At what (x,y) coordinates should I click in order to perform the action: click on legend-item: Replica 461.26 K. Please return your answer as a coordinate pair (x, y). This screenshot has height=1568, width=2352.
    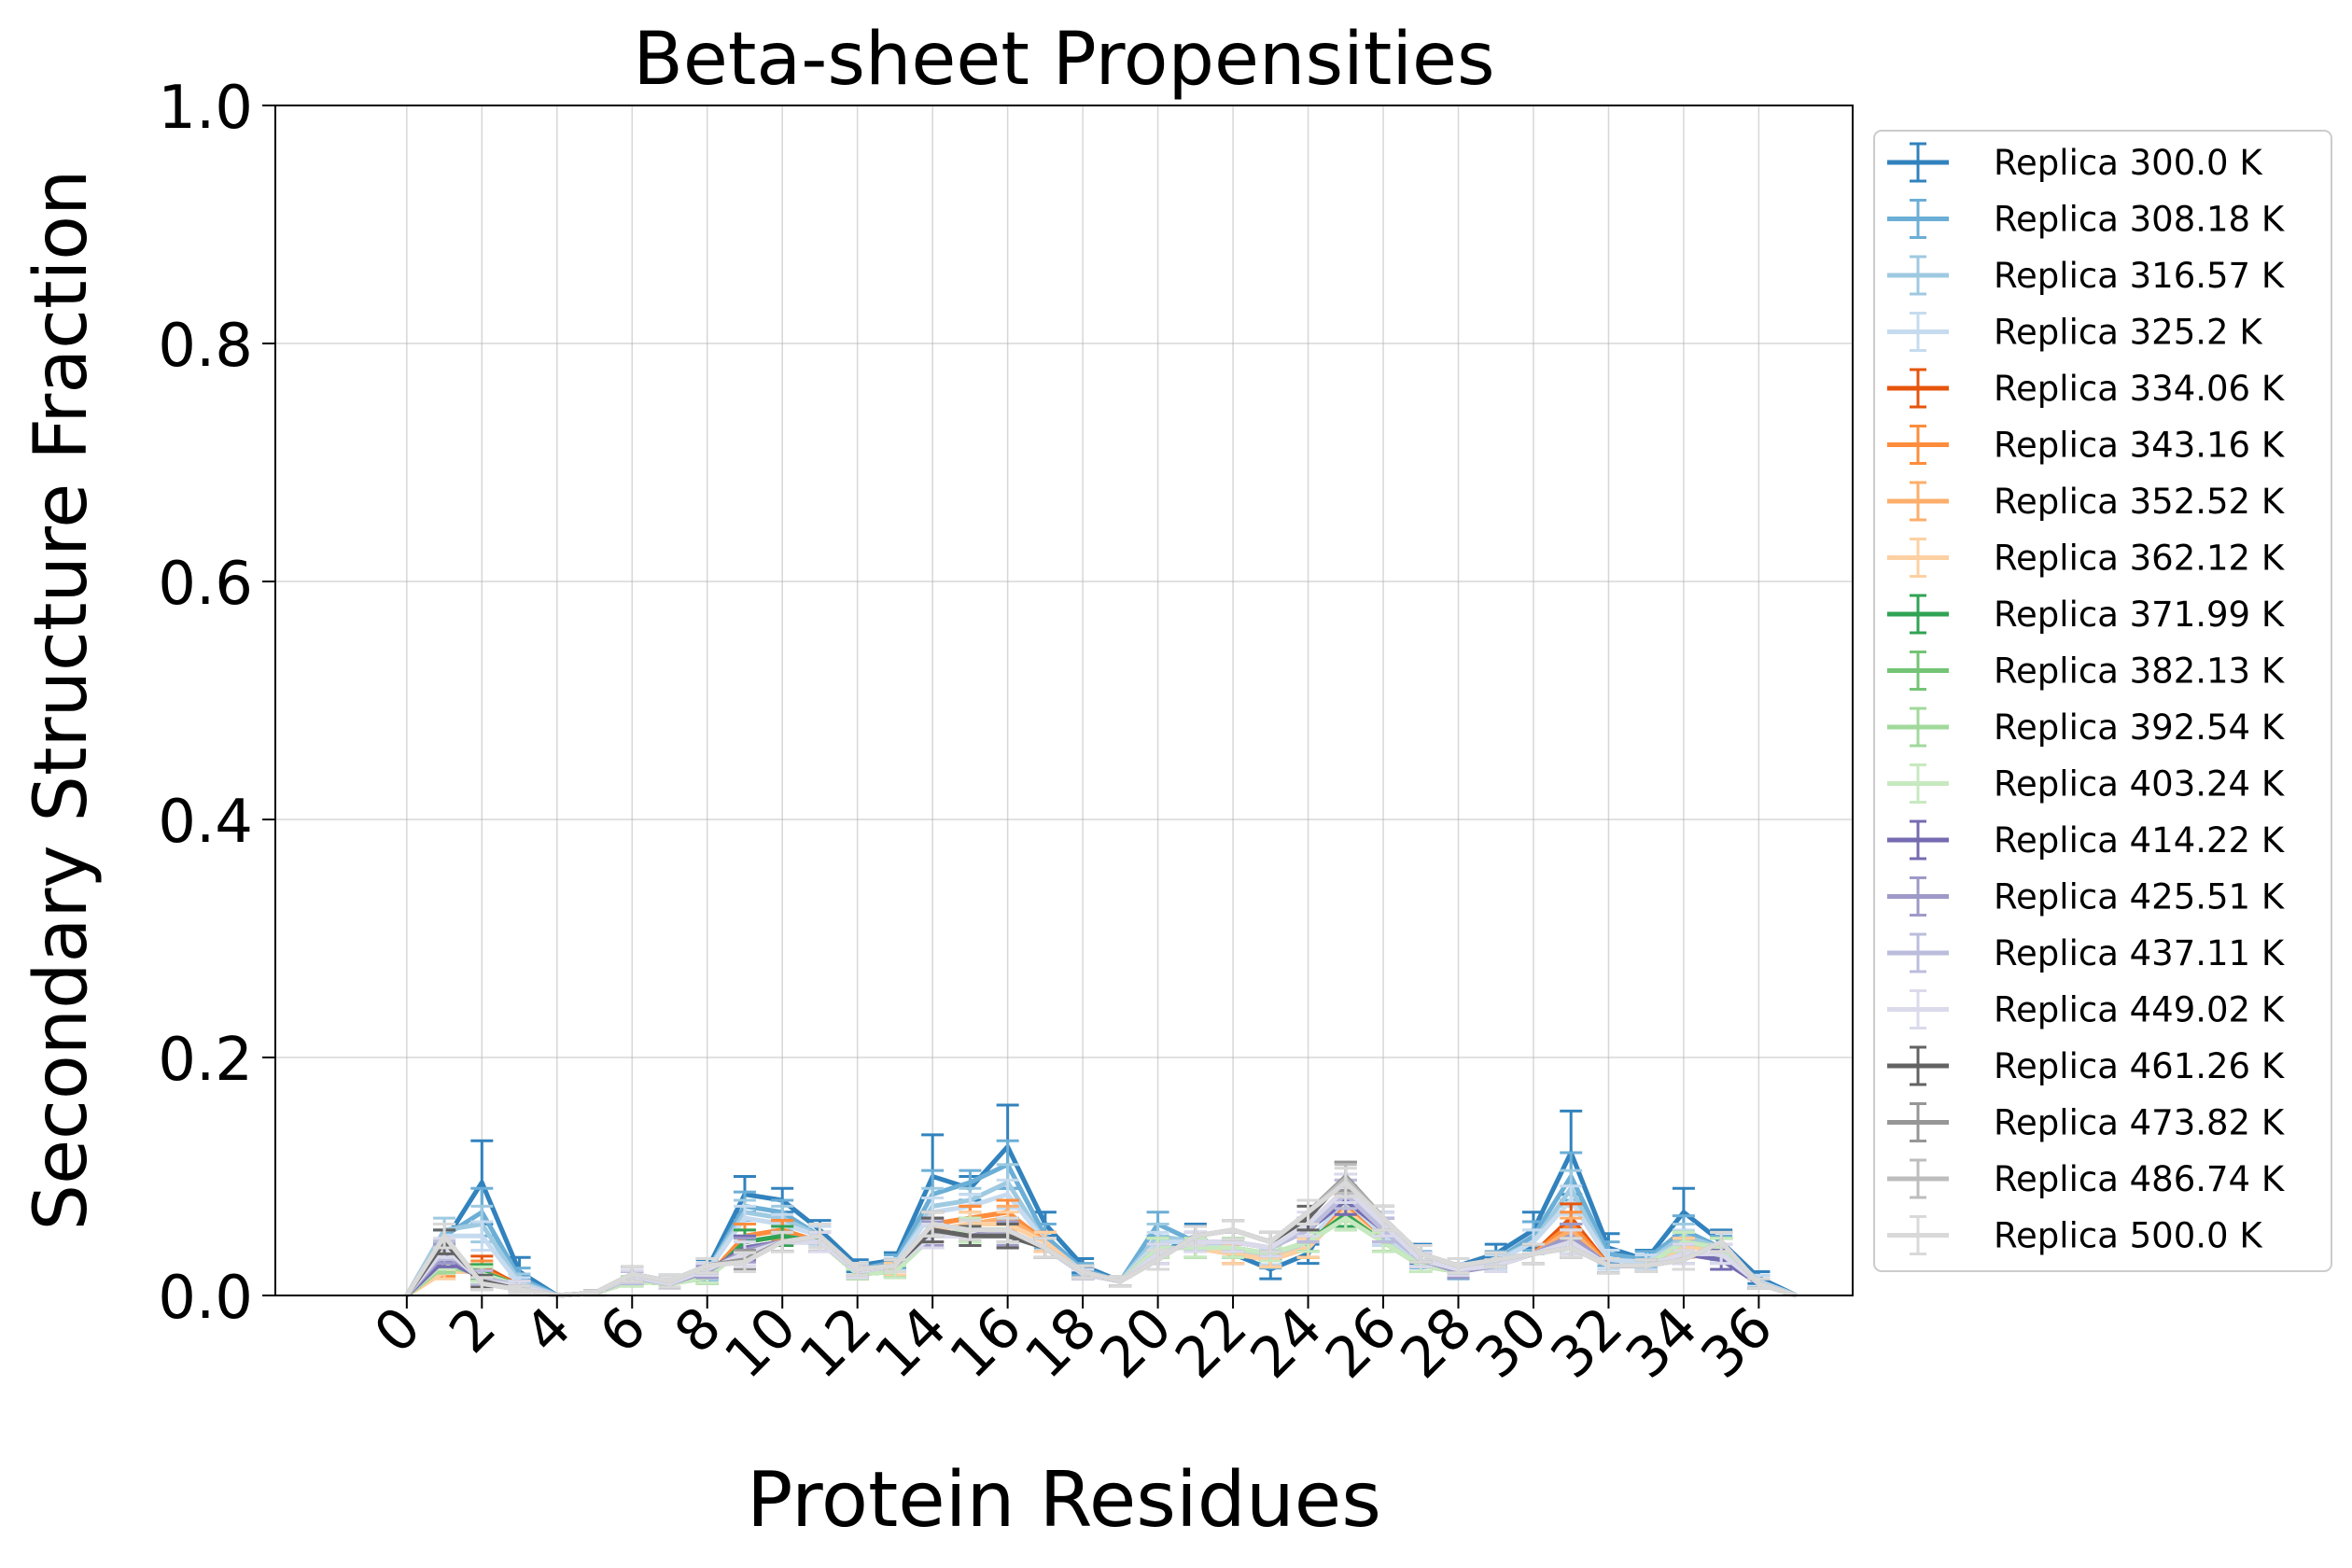
    Looking at the image, I should click on (2086, 1065).